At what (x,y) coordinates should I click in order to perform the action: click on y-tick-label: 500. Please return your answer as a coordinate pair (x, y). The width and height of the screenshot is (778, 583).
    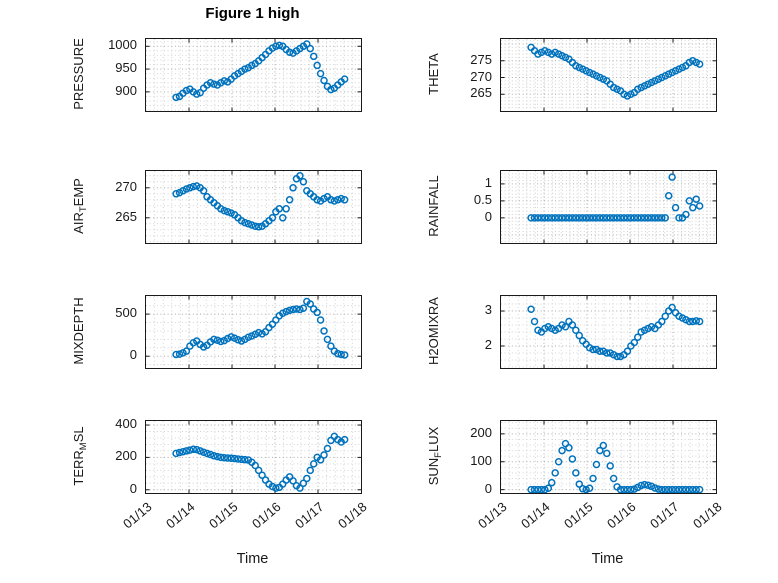
    Looking at the image, I should click on (126, 313).